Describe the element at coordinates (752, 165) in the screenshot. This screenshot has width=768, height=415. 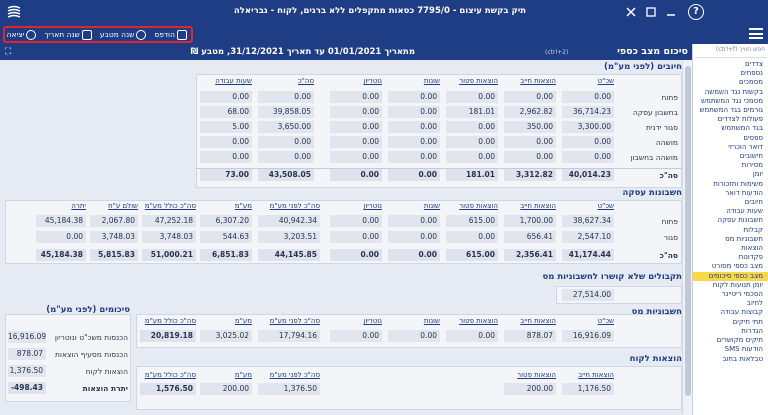
I see `sidebar-item: מסירות` at that location.